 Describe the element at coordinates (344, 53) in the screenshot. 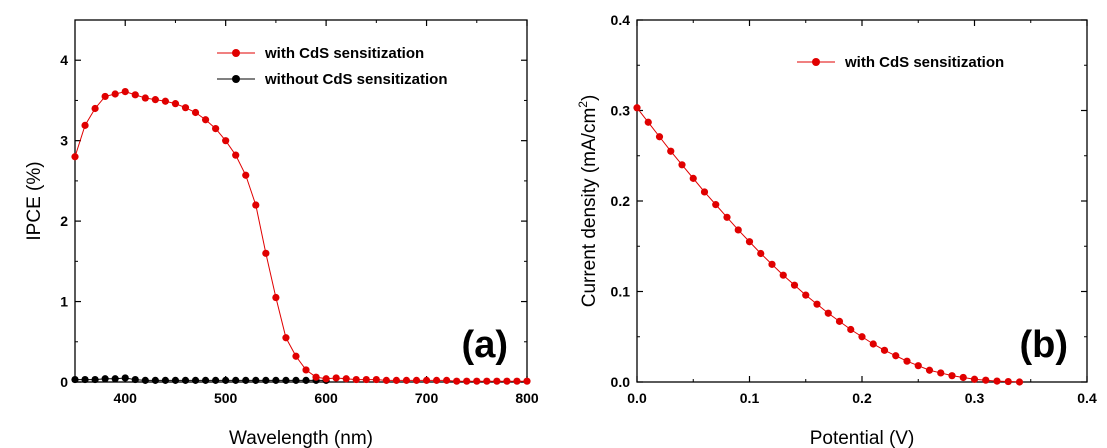

I see `legend-label: with CdS sensitization` at that location.